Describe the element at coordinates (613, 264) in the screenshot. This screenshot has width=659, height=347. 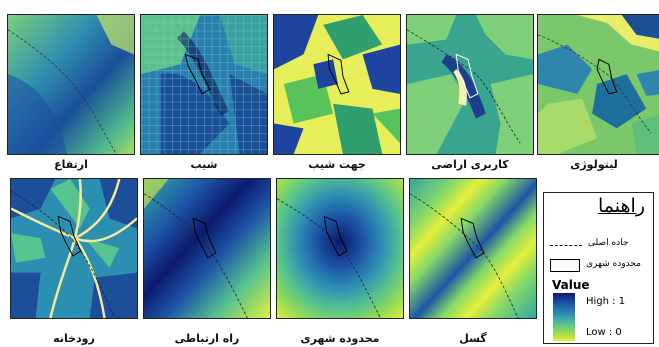
I see `legend-urban-boundary-label: محدوده شهری` at that location.